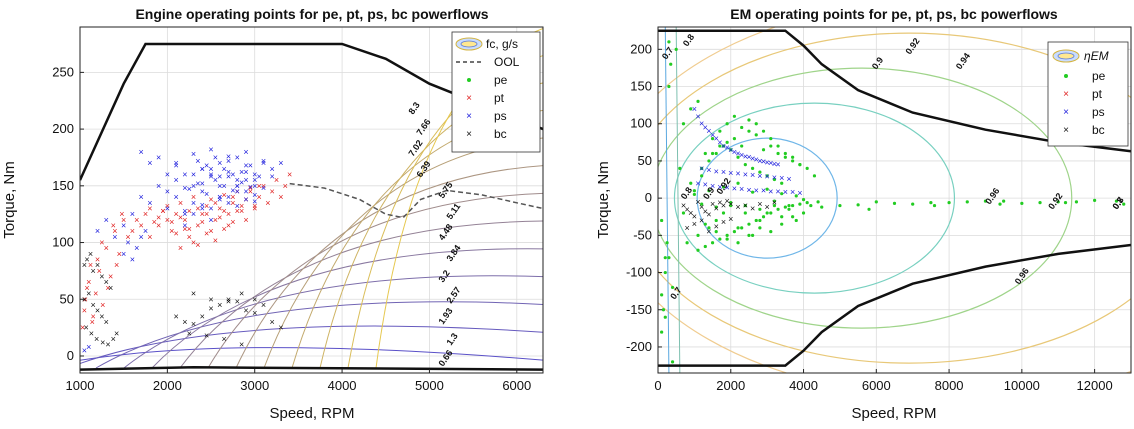 The width and height of the screenshot is (1134, 429). I want to click on engine-legend-ps: ps, so click(500, 116).